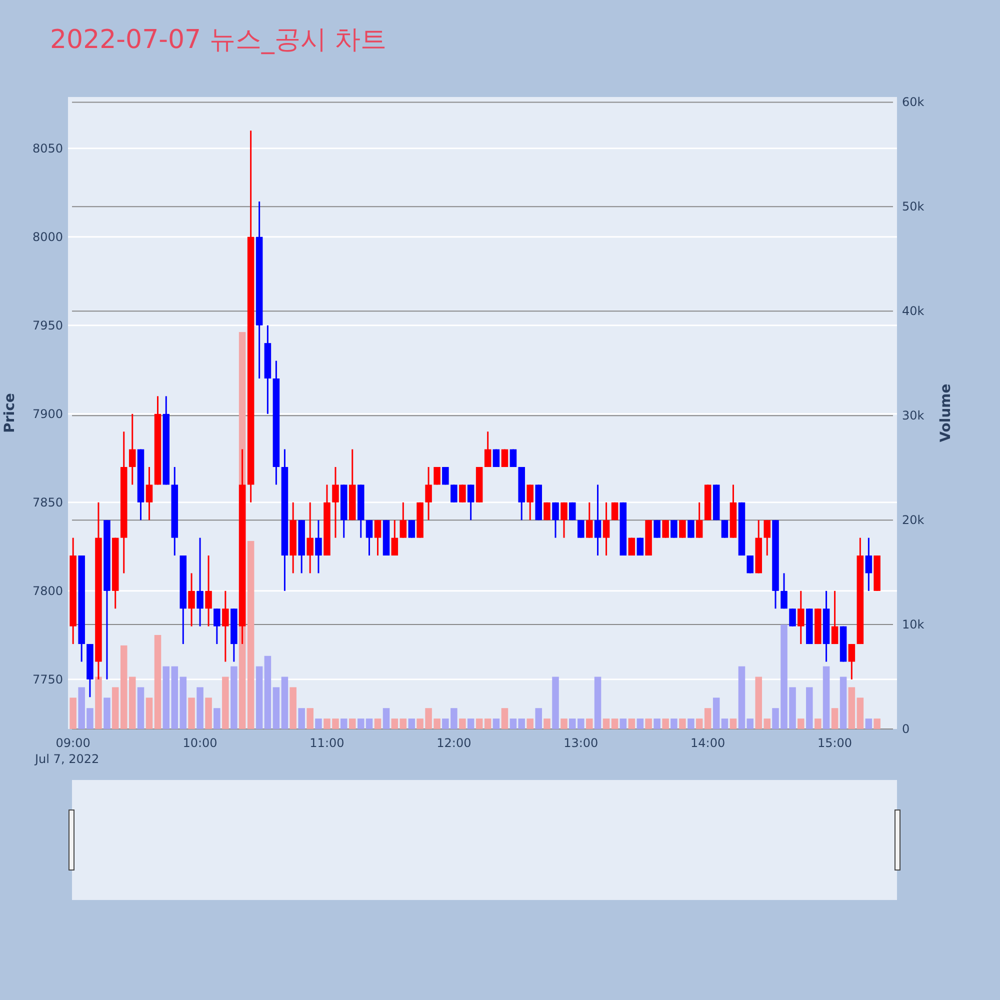 The height and width of the screenshot is (1000, 1000). Describe the element at coordinates (47, 237) in the screenshot. I see `y-tick-label: 8000` at that location.